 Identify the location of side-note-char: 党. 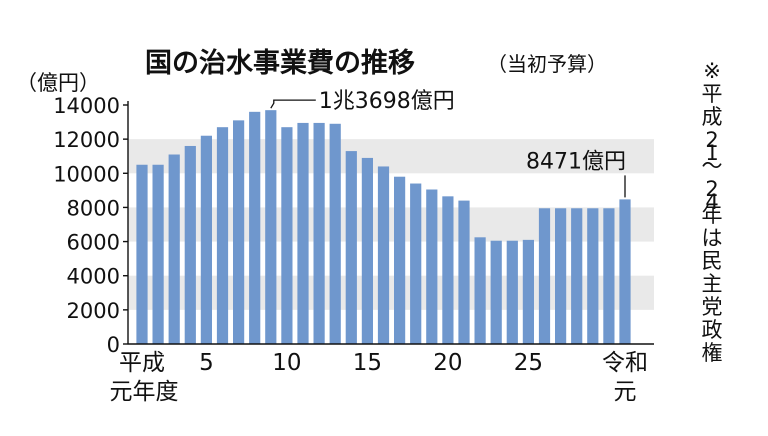
(712, 307).